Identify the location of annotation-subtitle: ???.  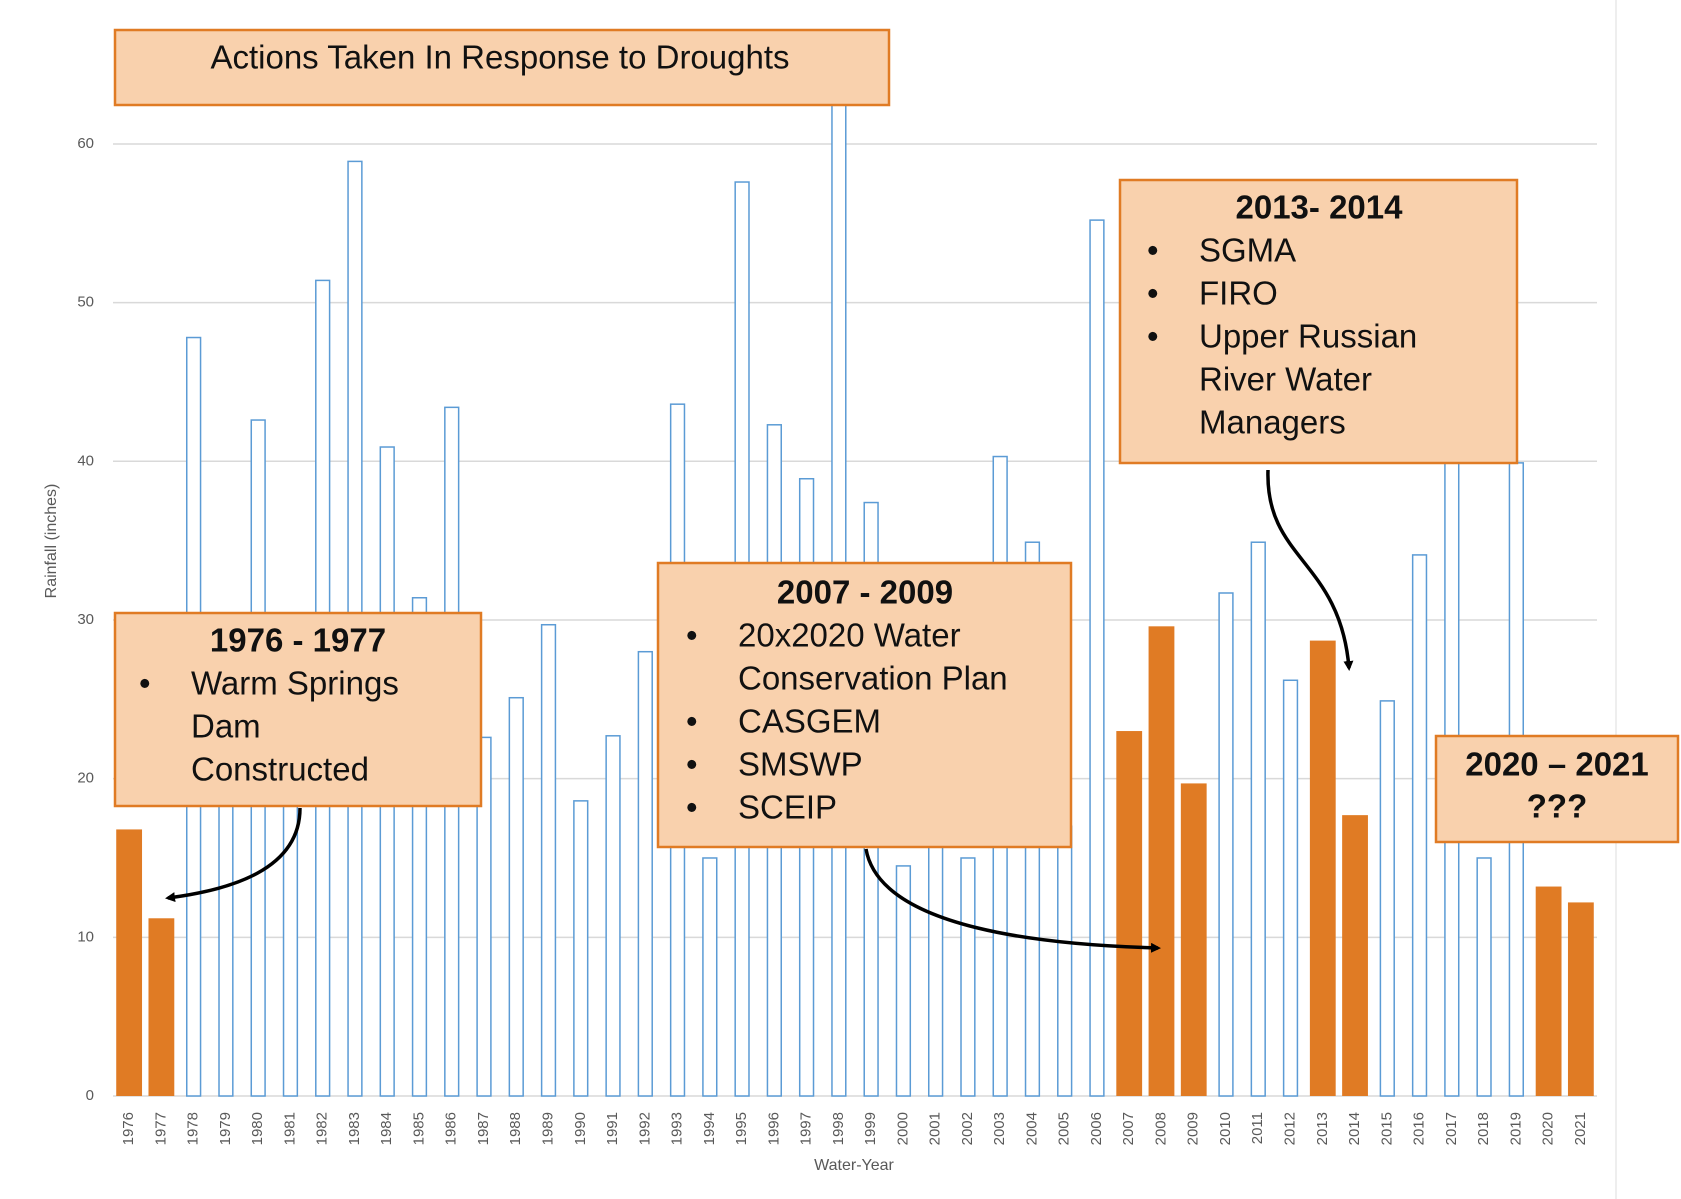
(1557, 806).